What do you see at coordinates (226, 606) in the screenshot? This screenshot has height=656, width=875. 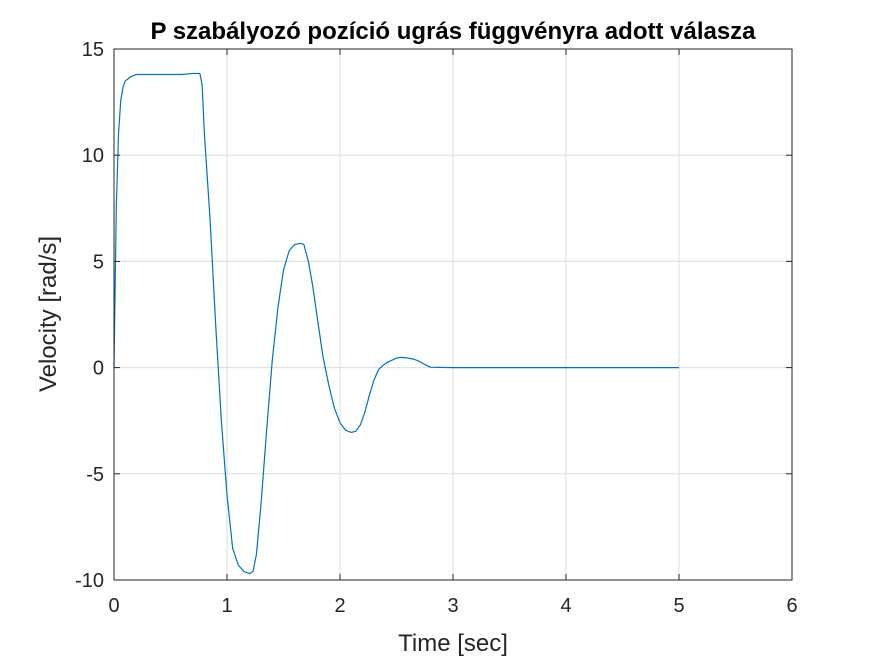 I see `x-tick-label-1: 1` at bounding box center [226, 606].